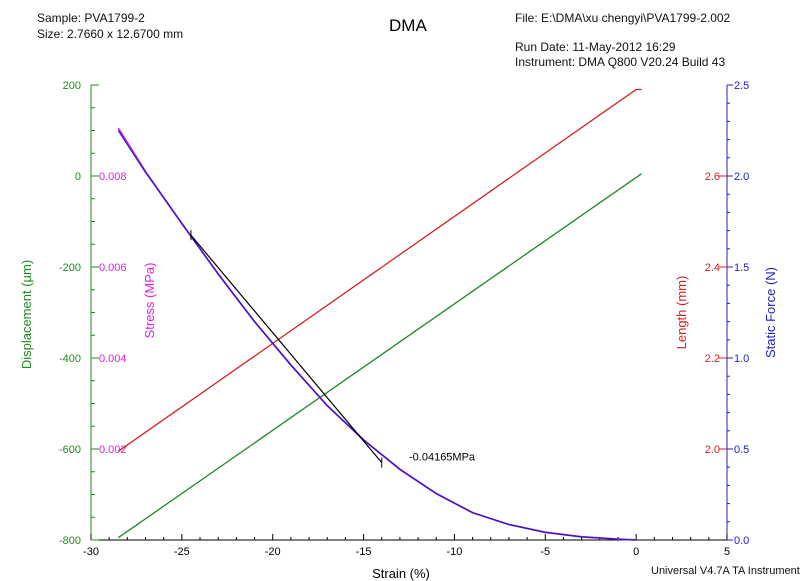  Describe the element at coordinates (741, 359) in the screenshot. I see `static-force-tick-label: 1.0` at that location.